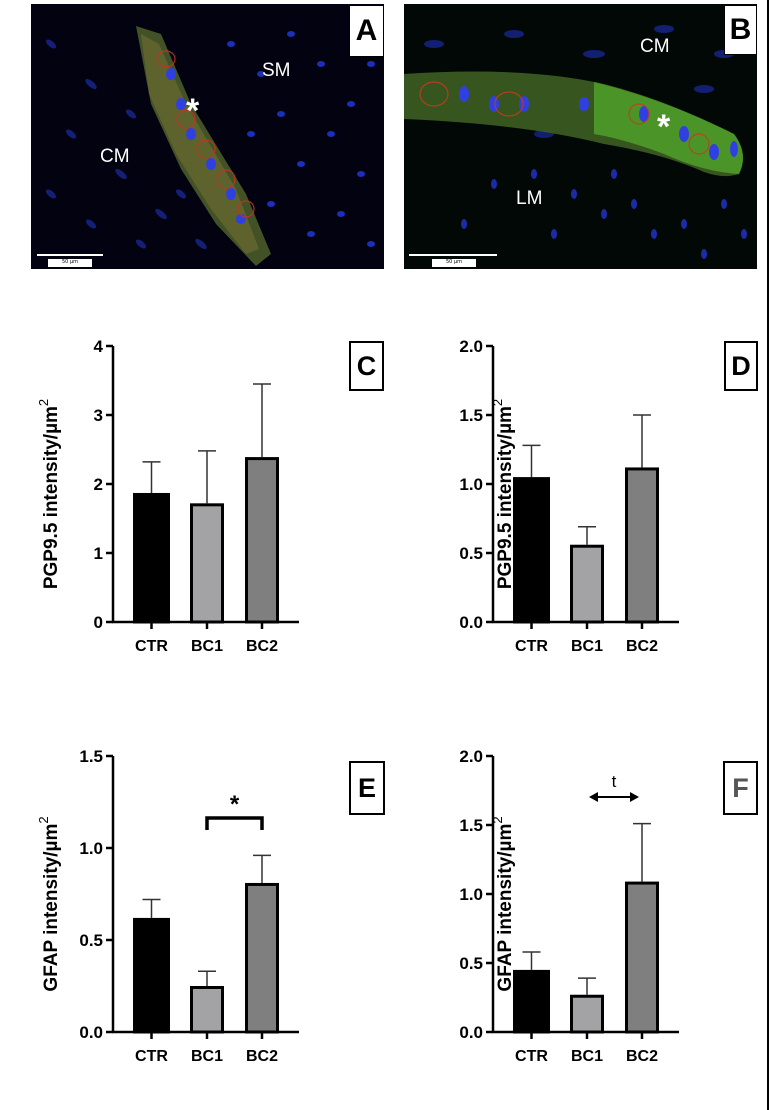 The width and height of the screenshot is (770, 1110). What do you see at coordinates (503, 494) in the screenshot?
I see `y-axis-label-d: PGP9.5 intensity/µm2` at bounding box center [503, 494].